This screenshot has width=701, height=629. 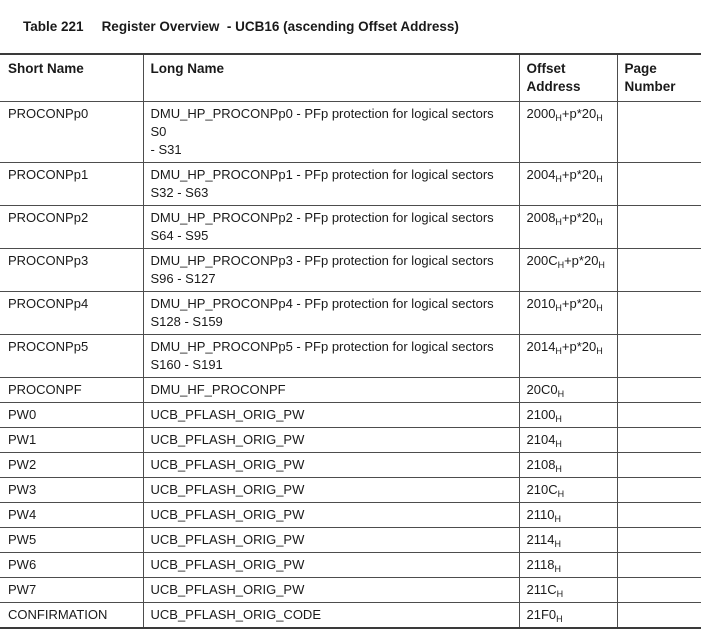 I want to click on table-row: PW2 UCB_PFLASH_ORIG_PW 2108H, so click(x=350, y=465).